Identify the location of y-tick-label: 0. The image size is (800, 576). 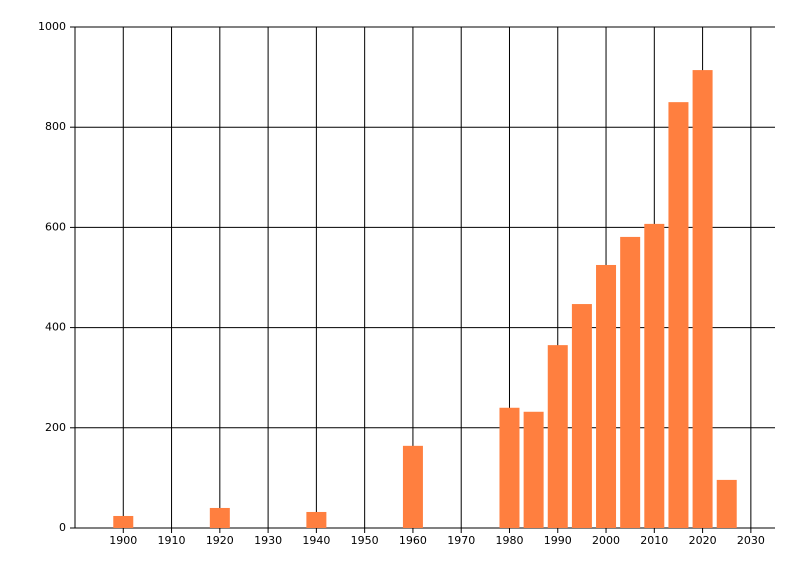
(62, 527).